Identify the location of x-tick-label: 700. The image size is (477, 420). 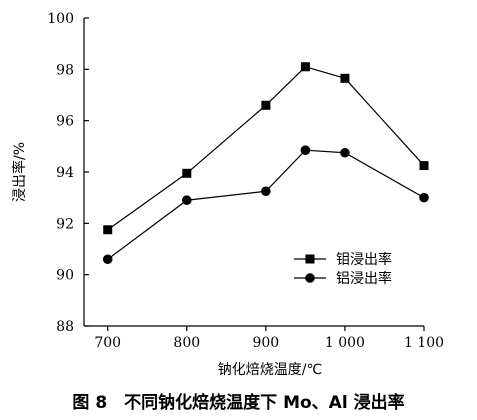
(107, 343).